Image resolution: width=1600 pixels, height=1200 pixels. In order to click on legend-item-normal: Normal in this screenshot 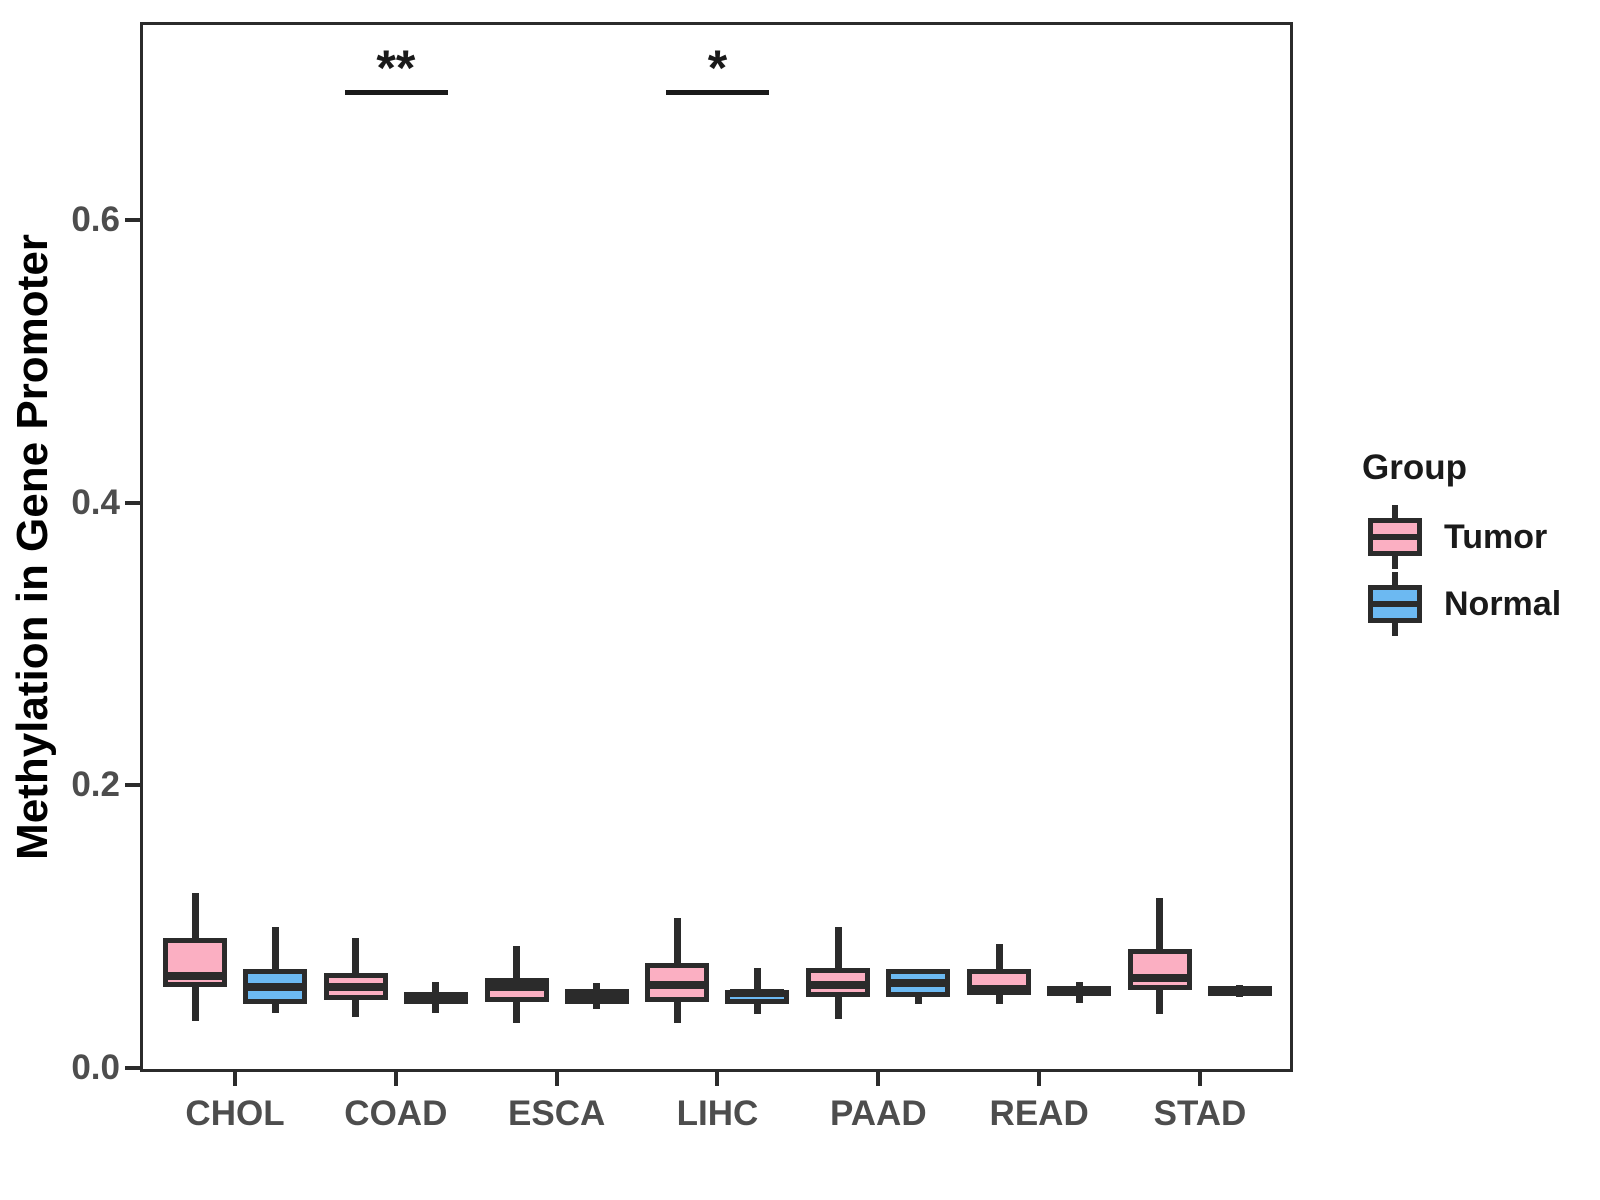, I will do `click(1481, 604)`.